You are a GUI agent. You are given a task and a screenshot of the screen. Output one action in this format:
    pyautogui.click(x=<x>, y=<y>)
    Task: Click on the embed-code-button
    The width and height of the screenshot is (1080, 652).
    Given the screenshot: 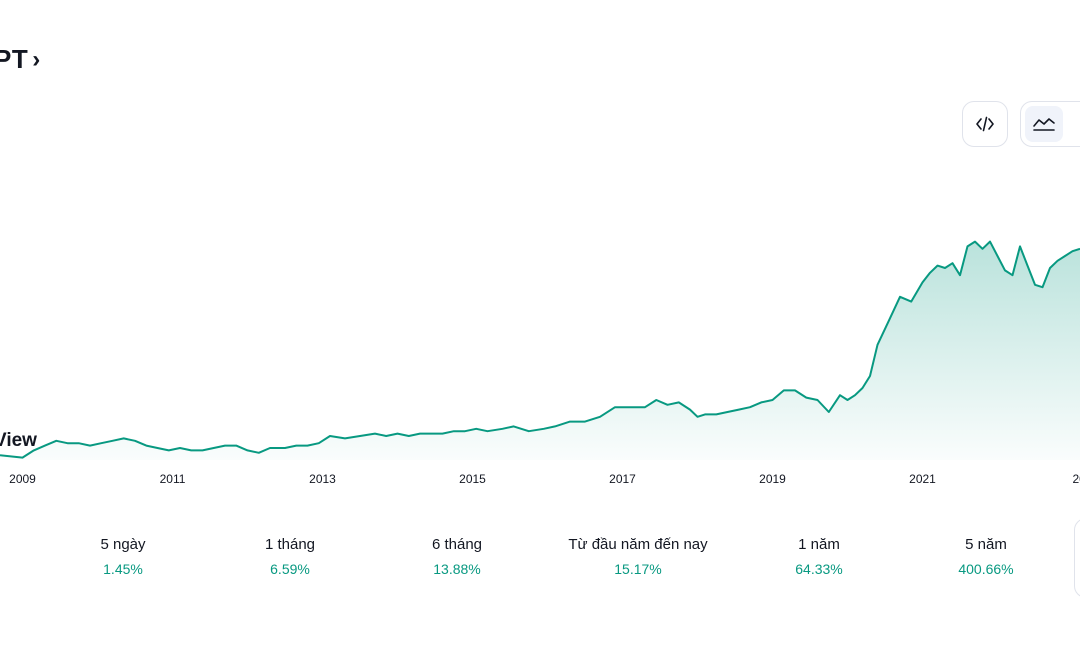 What is the action you would take?
    pyautogui.click(x=985, y=124)
    